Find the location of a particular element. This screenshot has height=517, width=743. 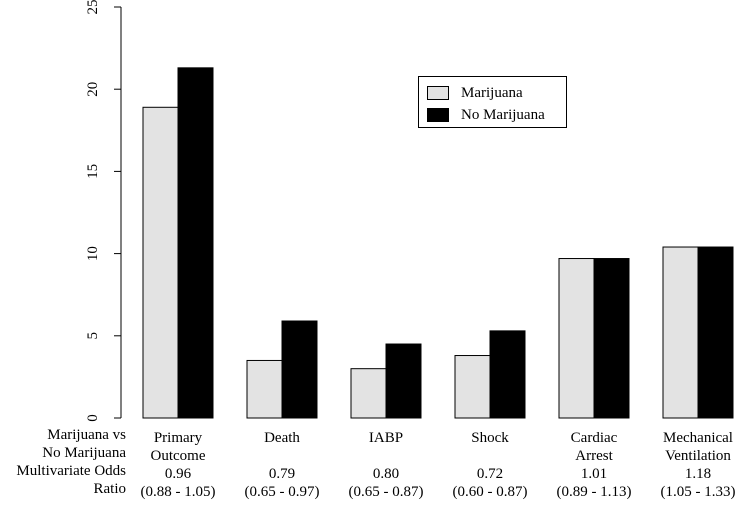

odds-ratio-ci: (0.65 - 0.97) is located at coordinates (282, 492).